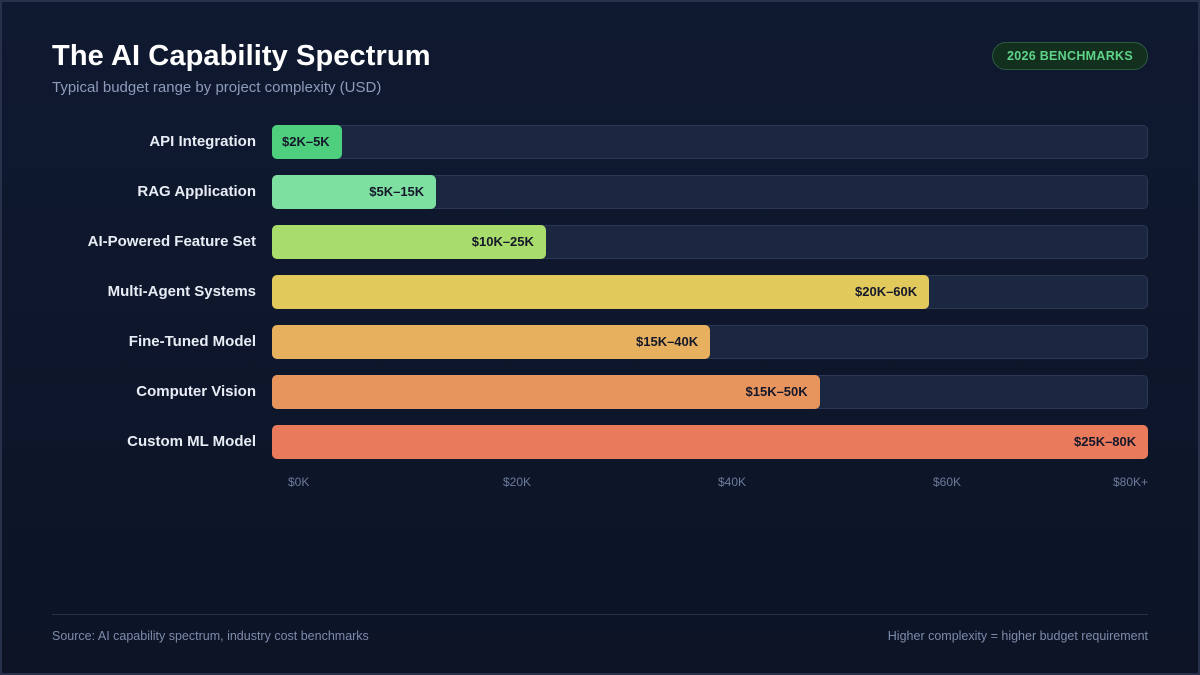 This screenshot has height=675, width=1200. Describe the element at coordinates (947, 482) in the screenshot. I see `x-tick-label: $60K` at that location.